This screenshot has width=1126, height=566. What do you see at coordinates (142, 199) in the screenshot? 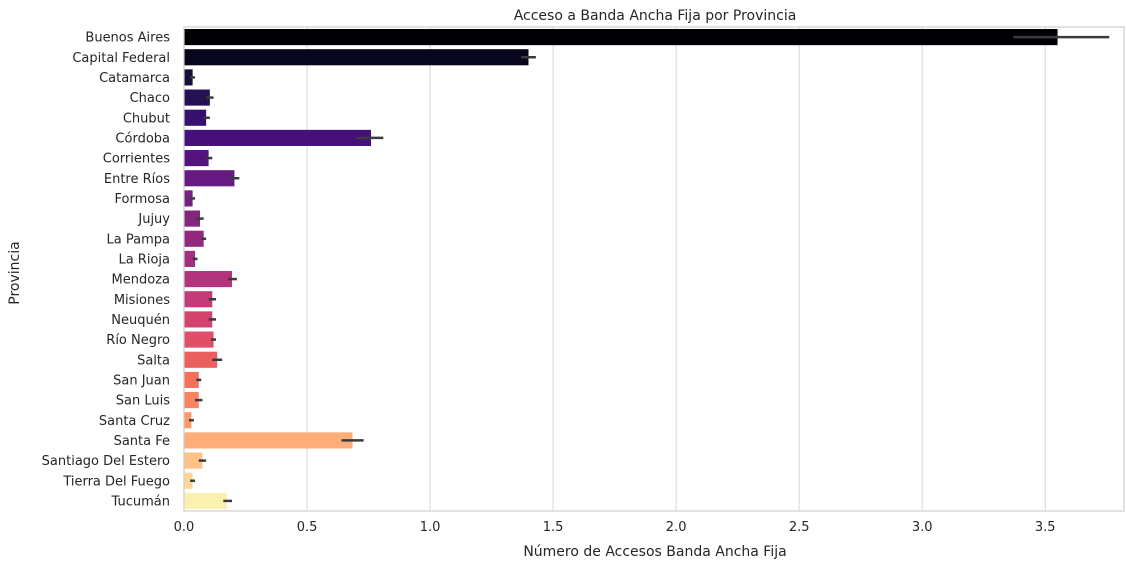
I see `y-tick-label: Formosa` at bounding box center [142, 199].